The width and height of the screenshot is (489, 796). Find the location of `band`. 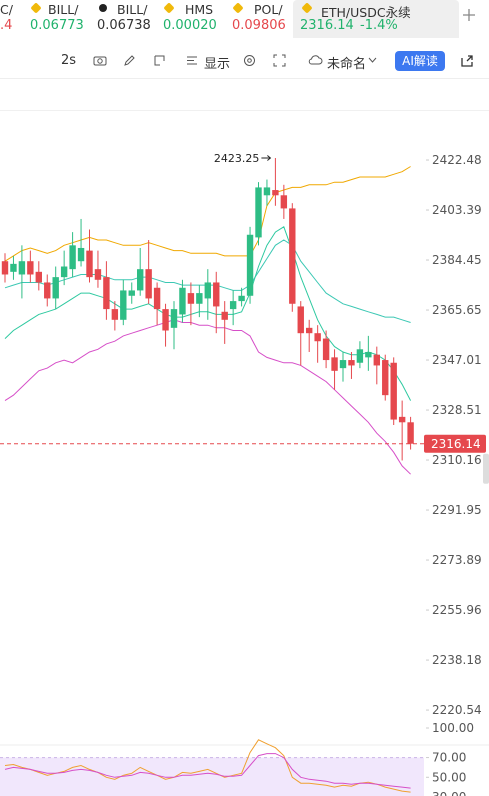

band is located at coordinates (212, 776).